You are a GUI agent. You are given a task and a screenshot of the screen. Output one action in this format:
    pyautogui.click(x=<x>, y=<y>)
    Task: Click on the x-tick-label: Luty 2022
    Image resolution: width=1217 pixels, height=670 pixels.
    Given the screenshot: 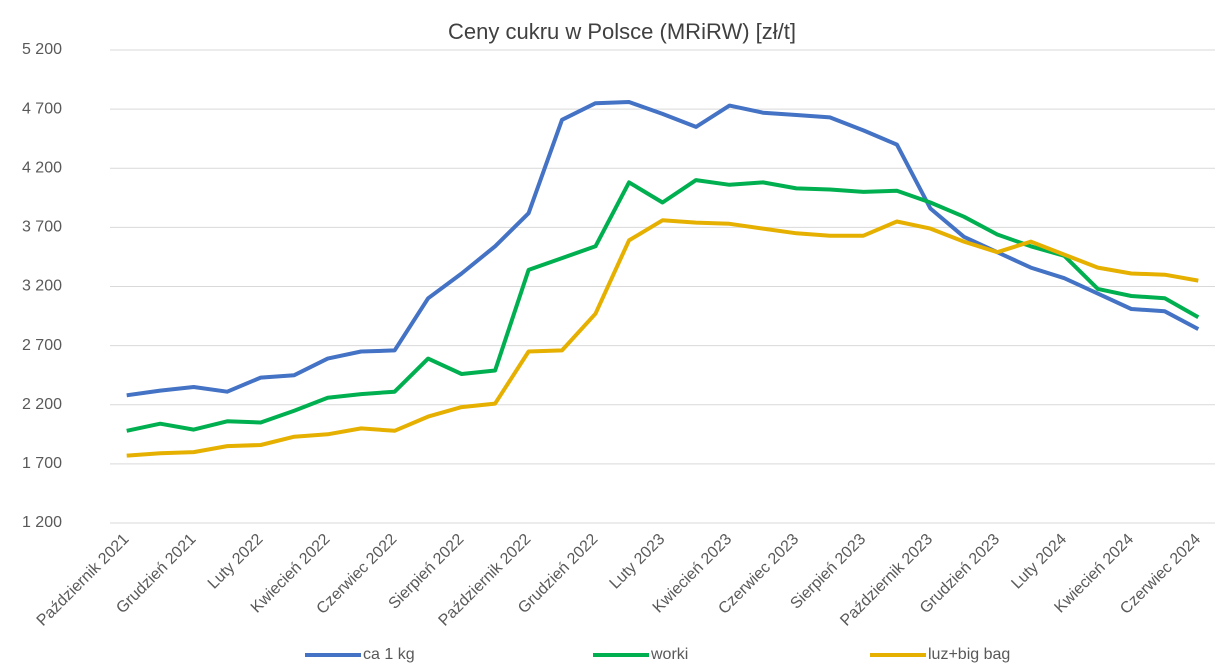 What is the action you would take?
    pyautogui.click(x=236, y=562)
    